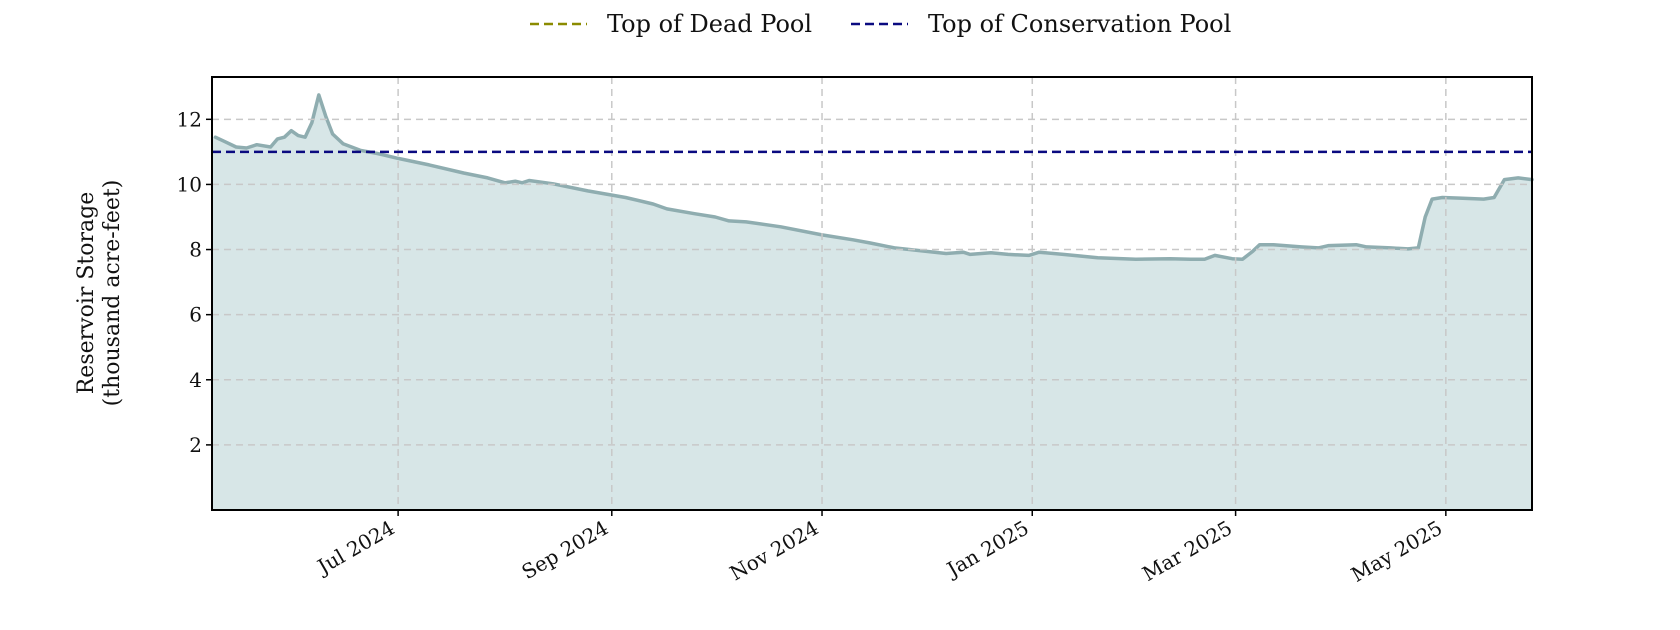 The height and width of the screenshot is (630, 1680). I want to click on y-tick-label: 8, so click(195, 250).